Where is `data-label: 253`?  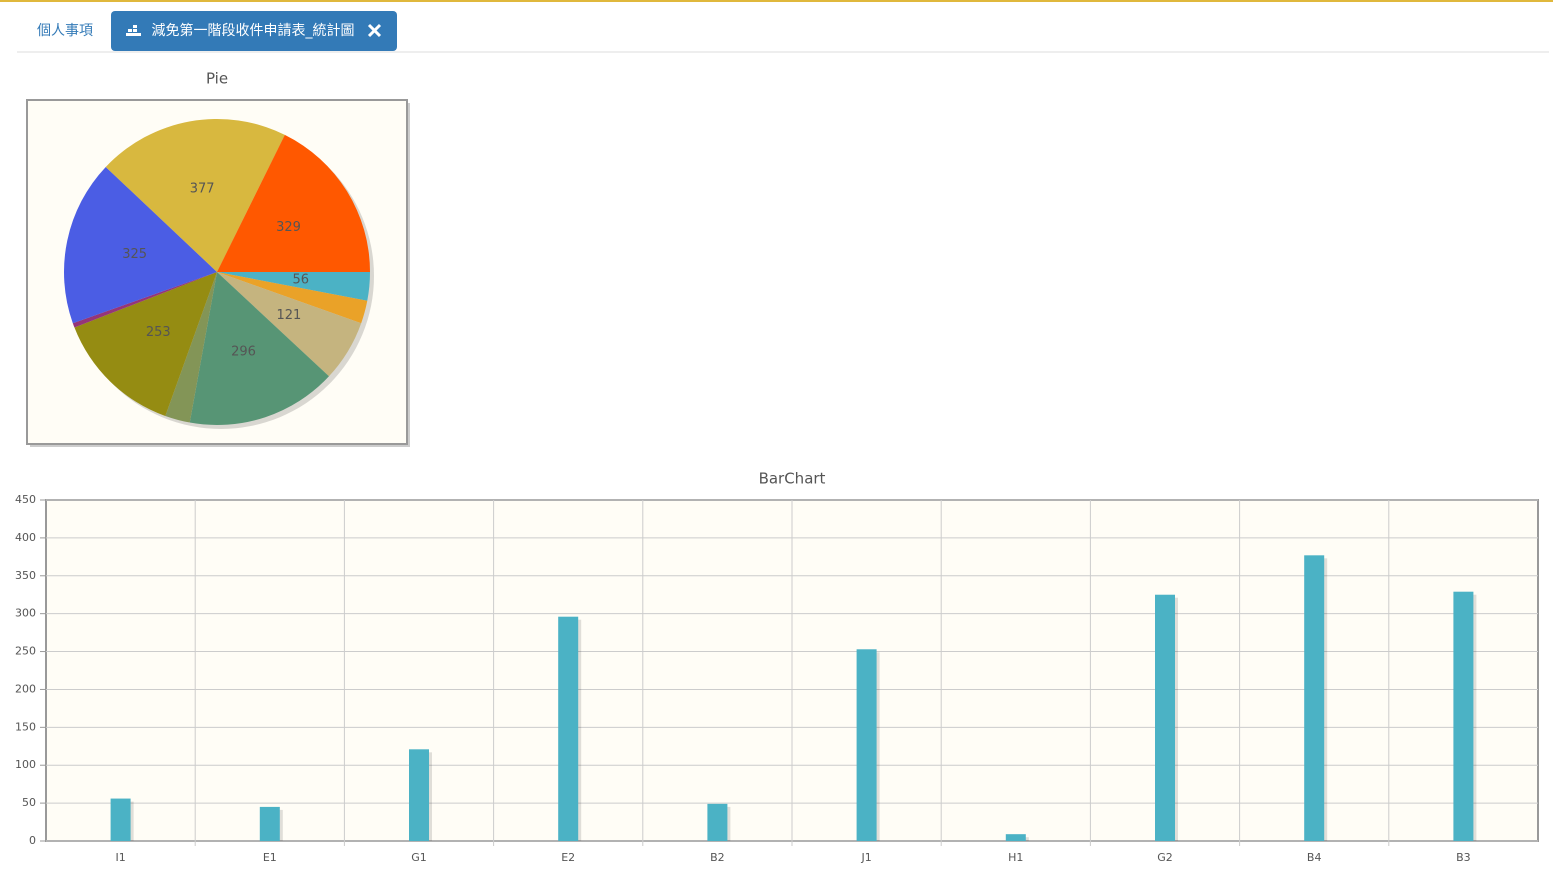 data-label: 253 is located at coordinates (158, 332).